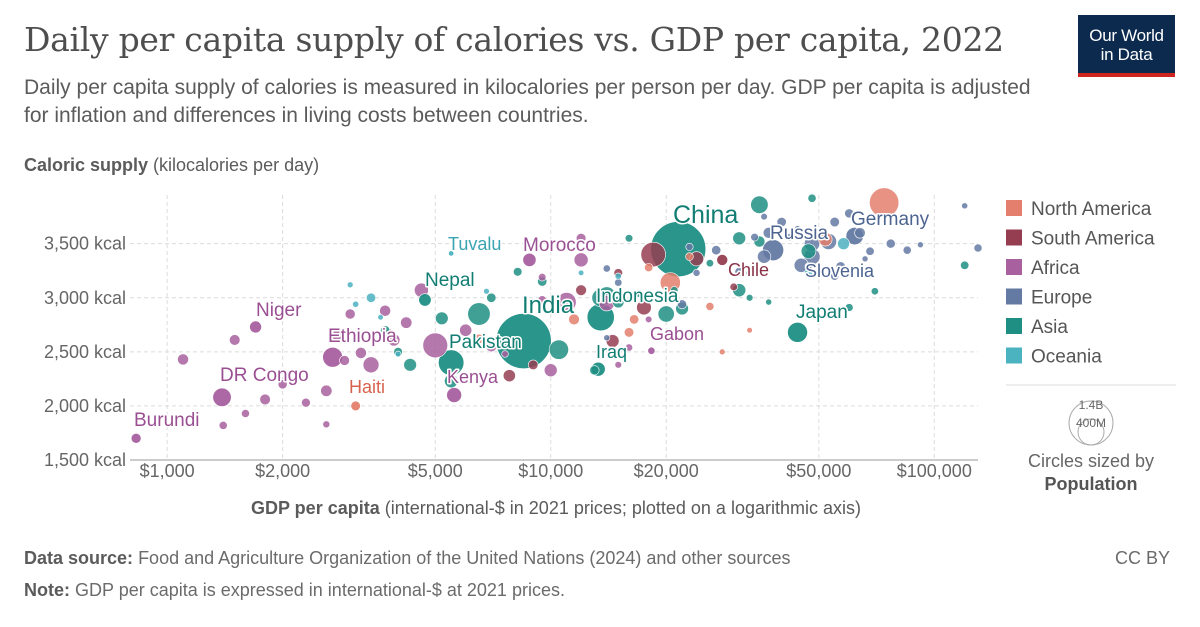 This screenshot has height=627, width=1200. What do you see at coordinates (85, 352) in the screenshot?
I see `y-tick-label: 2,500 kcal` at bounding box center [85, 352].